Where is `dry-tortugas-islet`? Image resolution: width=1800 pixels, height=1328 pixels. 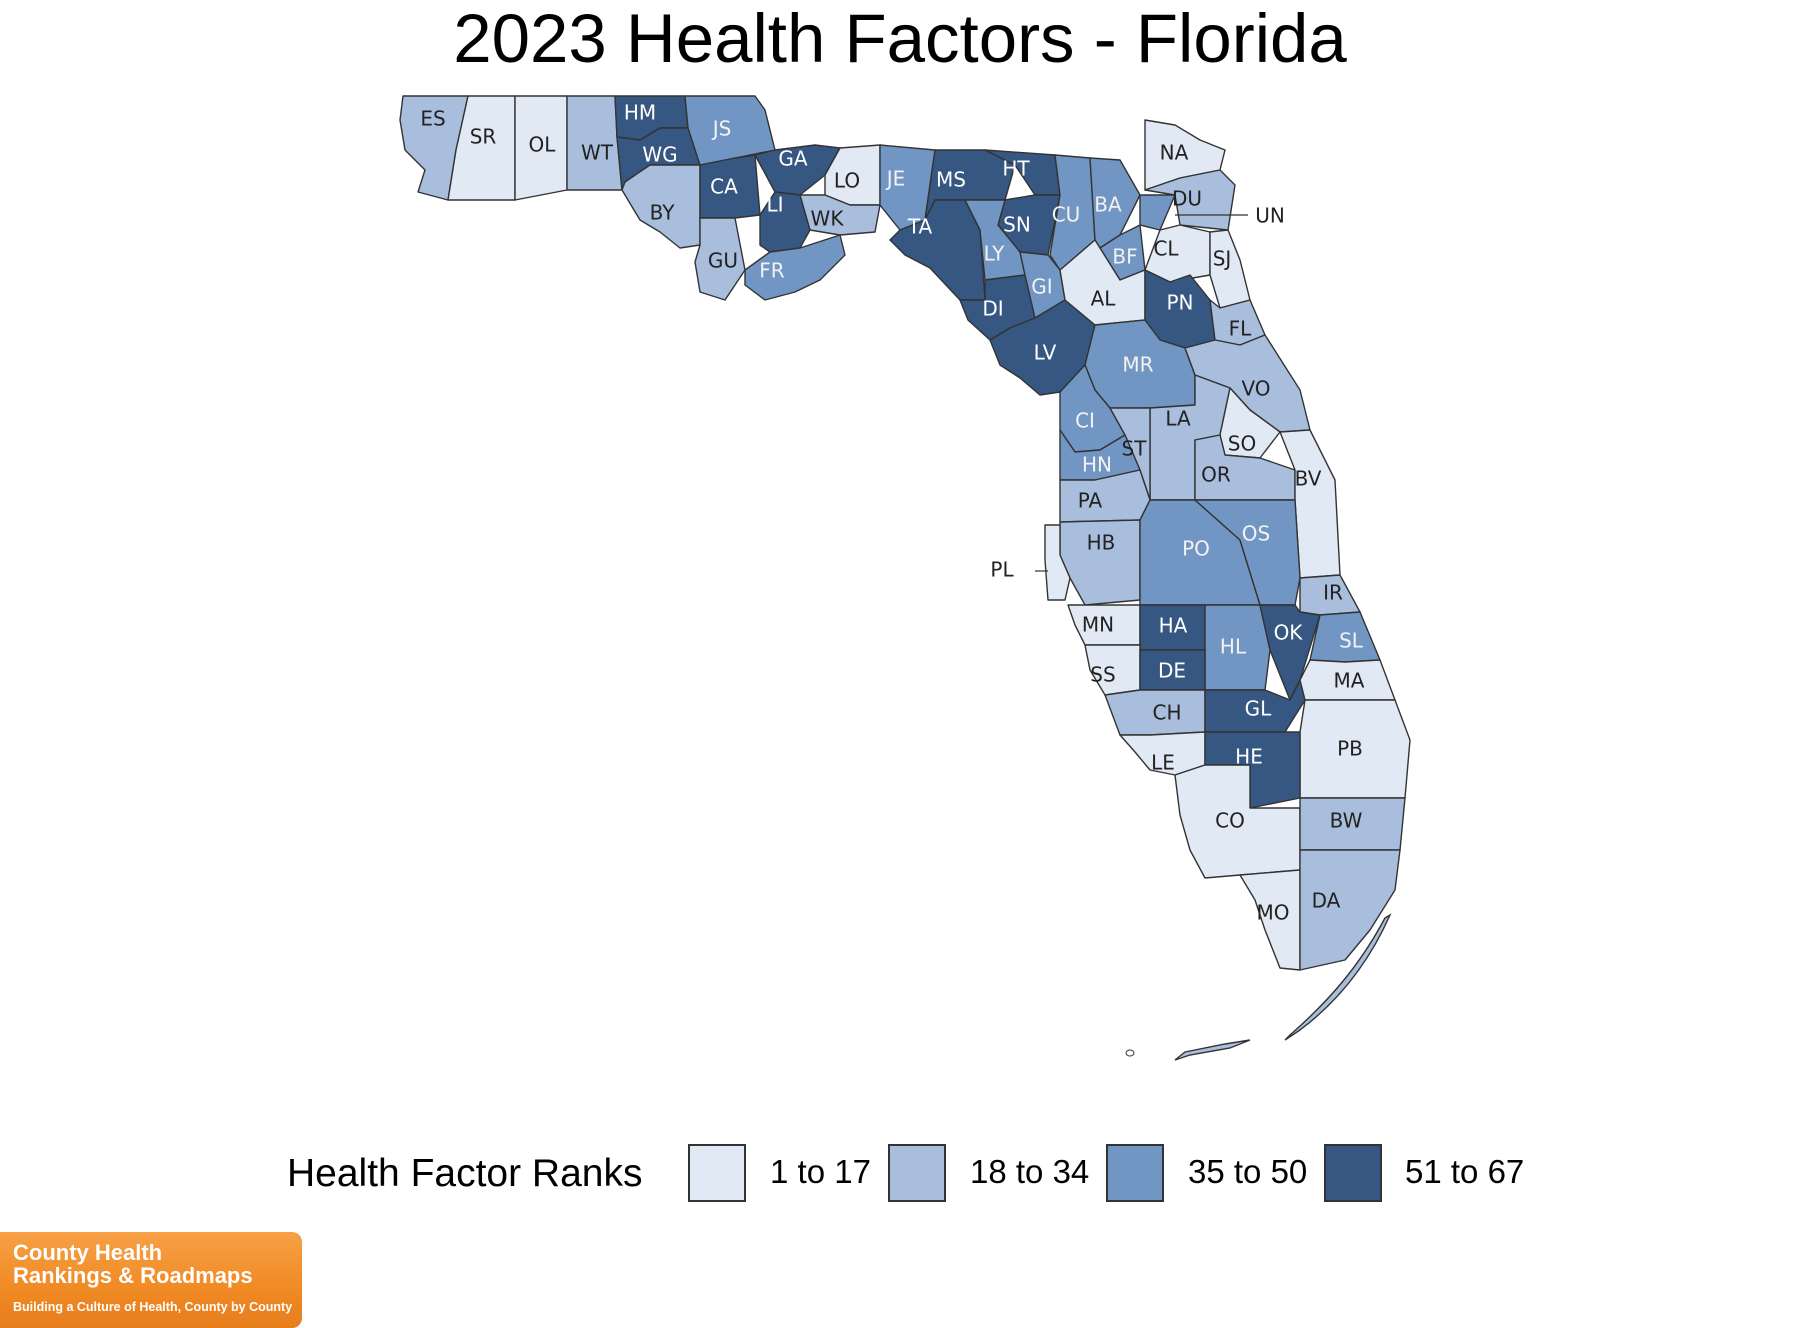 dry-tortugas-islet is located at coordinates (1130, 1053).